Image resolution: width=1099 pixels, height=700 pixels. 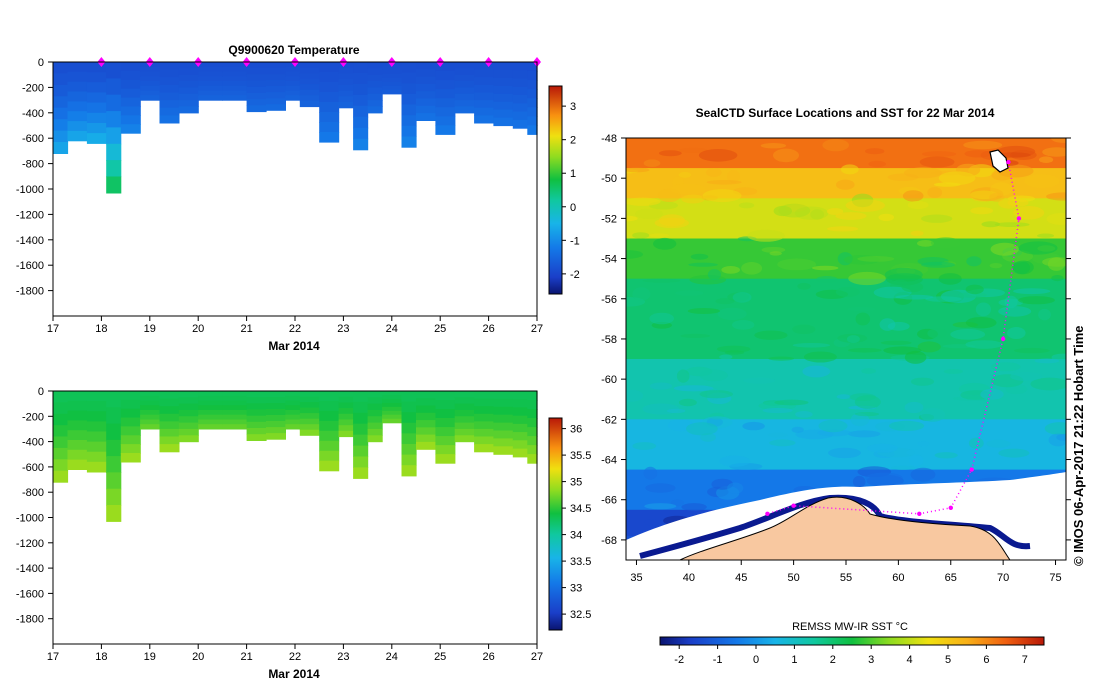 I want to click on lon-tick-label: 50, so click(x=793, y=578).